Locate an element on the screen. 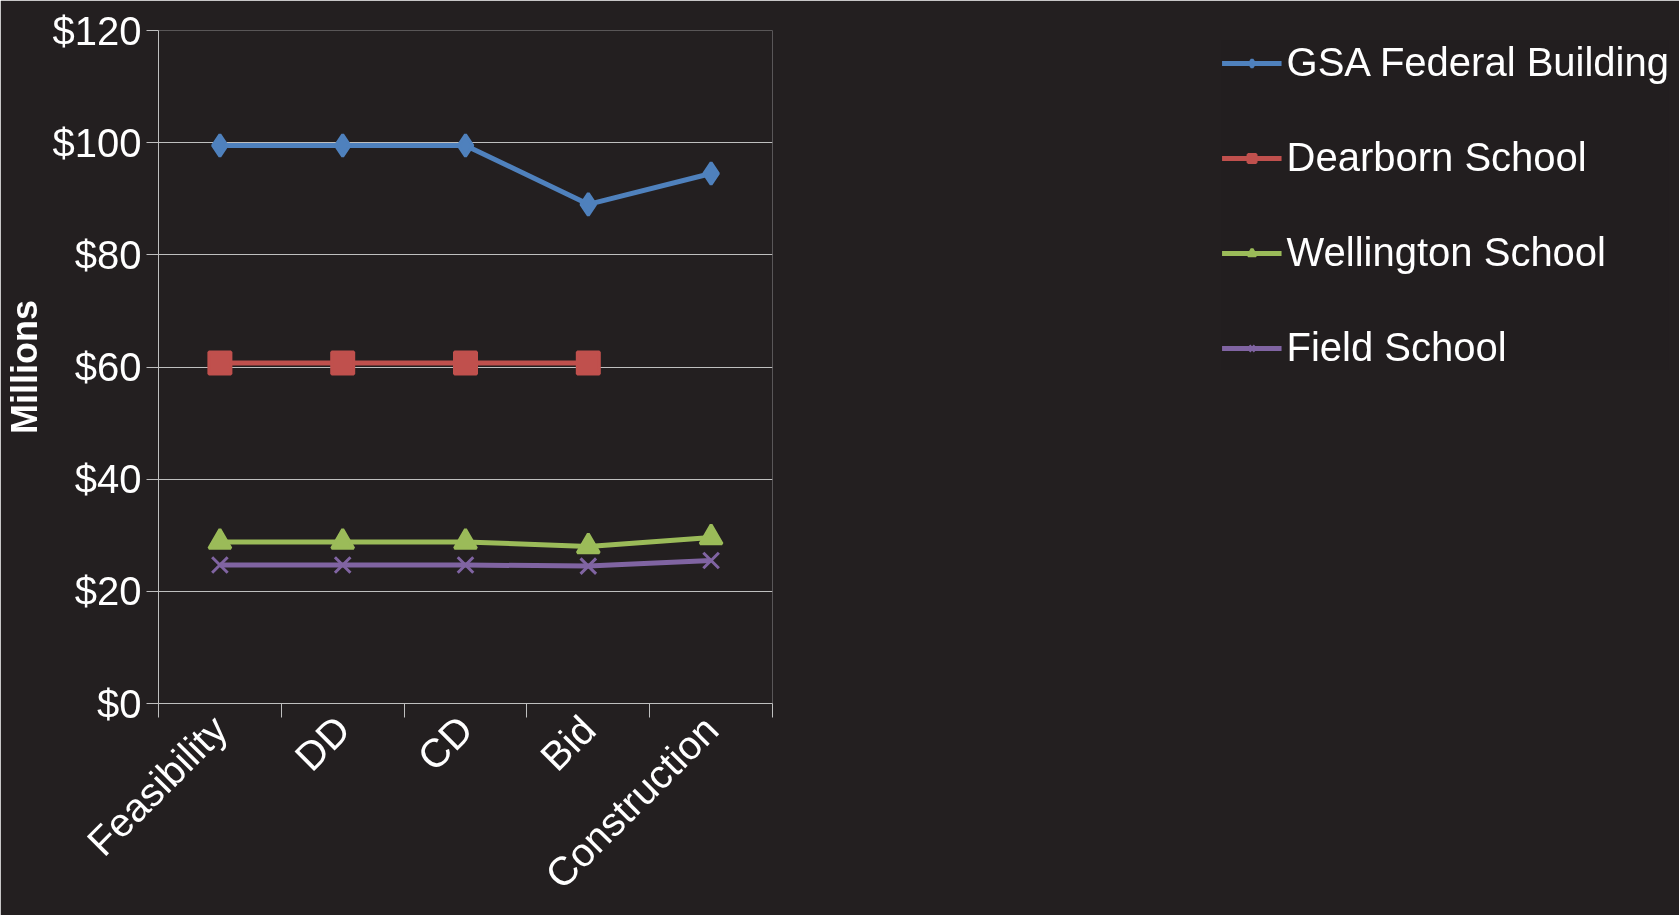 This screenshot has height=915, width=1679. y-tick-label: $20 is located at coordinates (108, 591).